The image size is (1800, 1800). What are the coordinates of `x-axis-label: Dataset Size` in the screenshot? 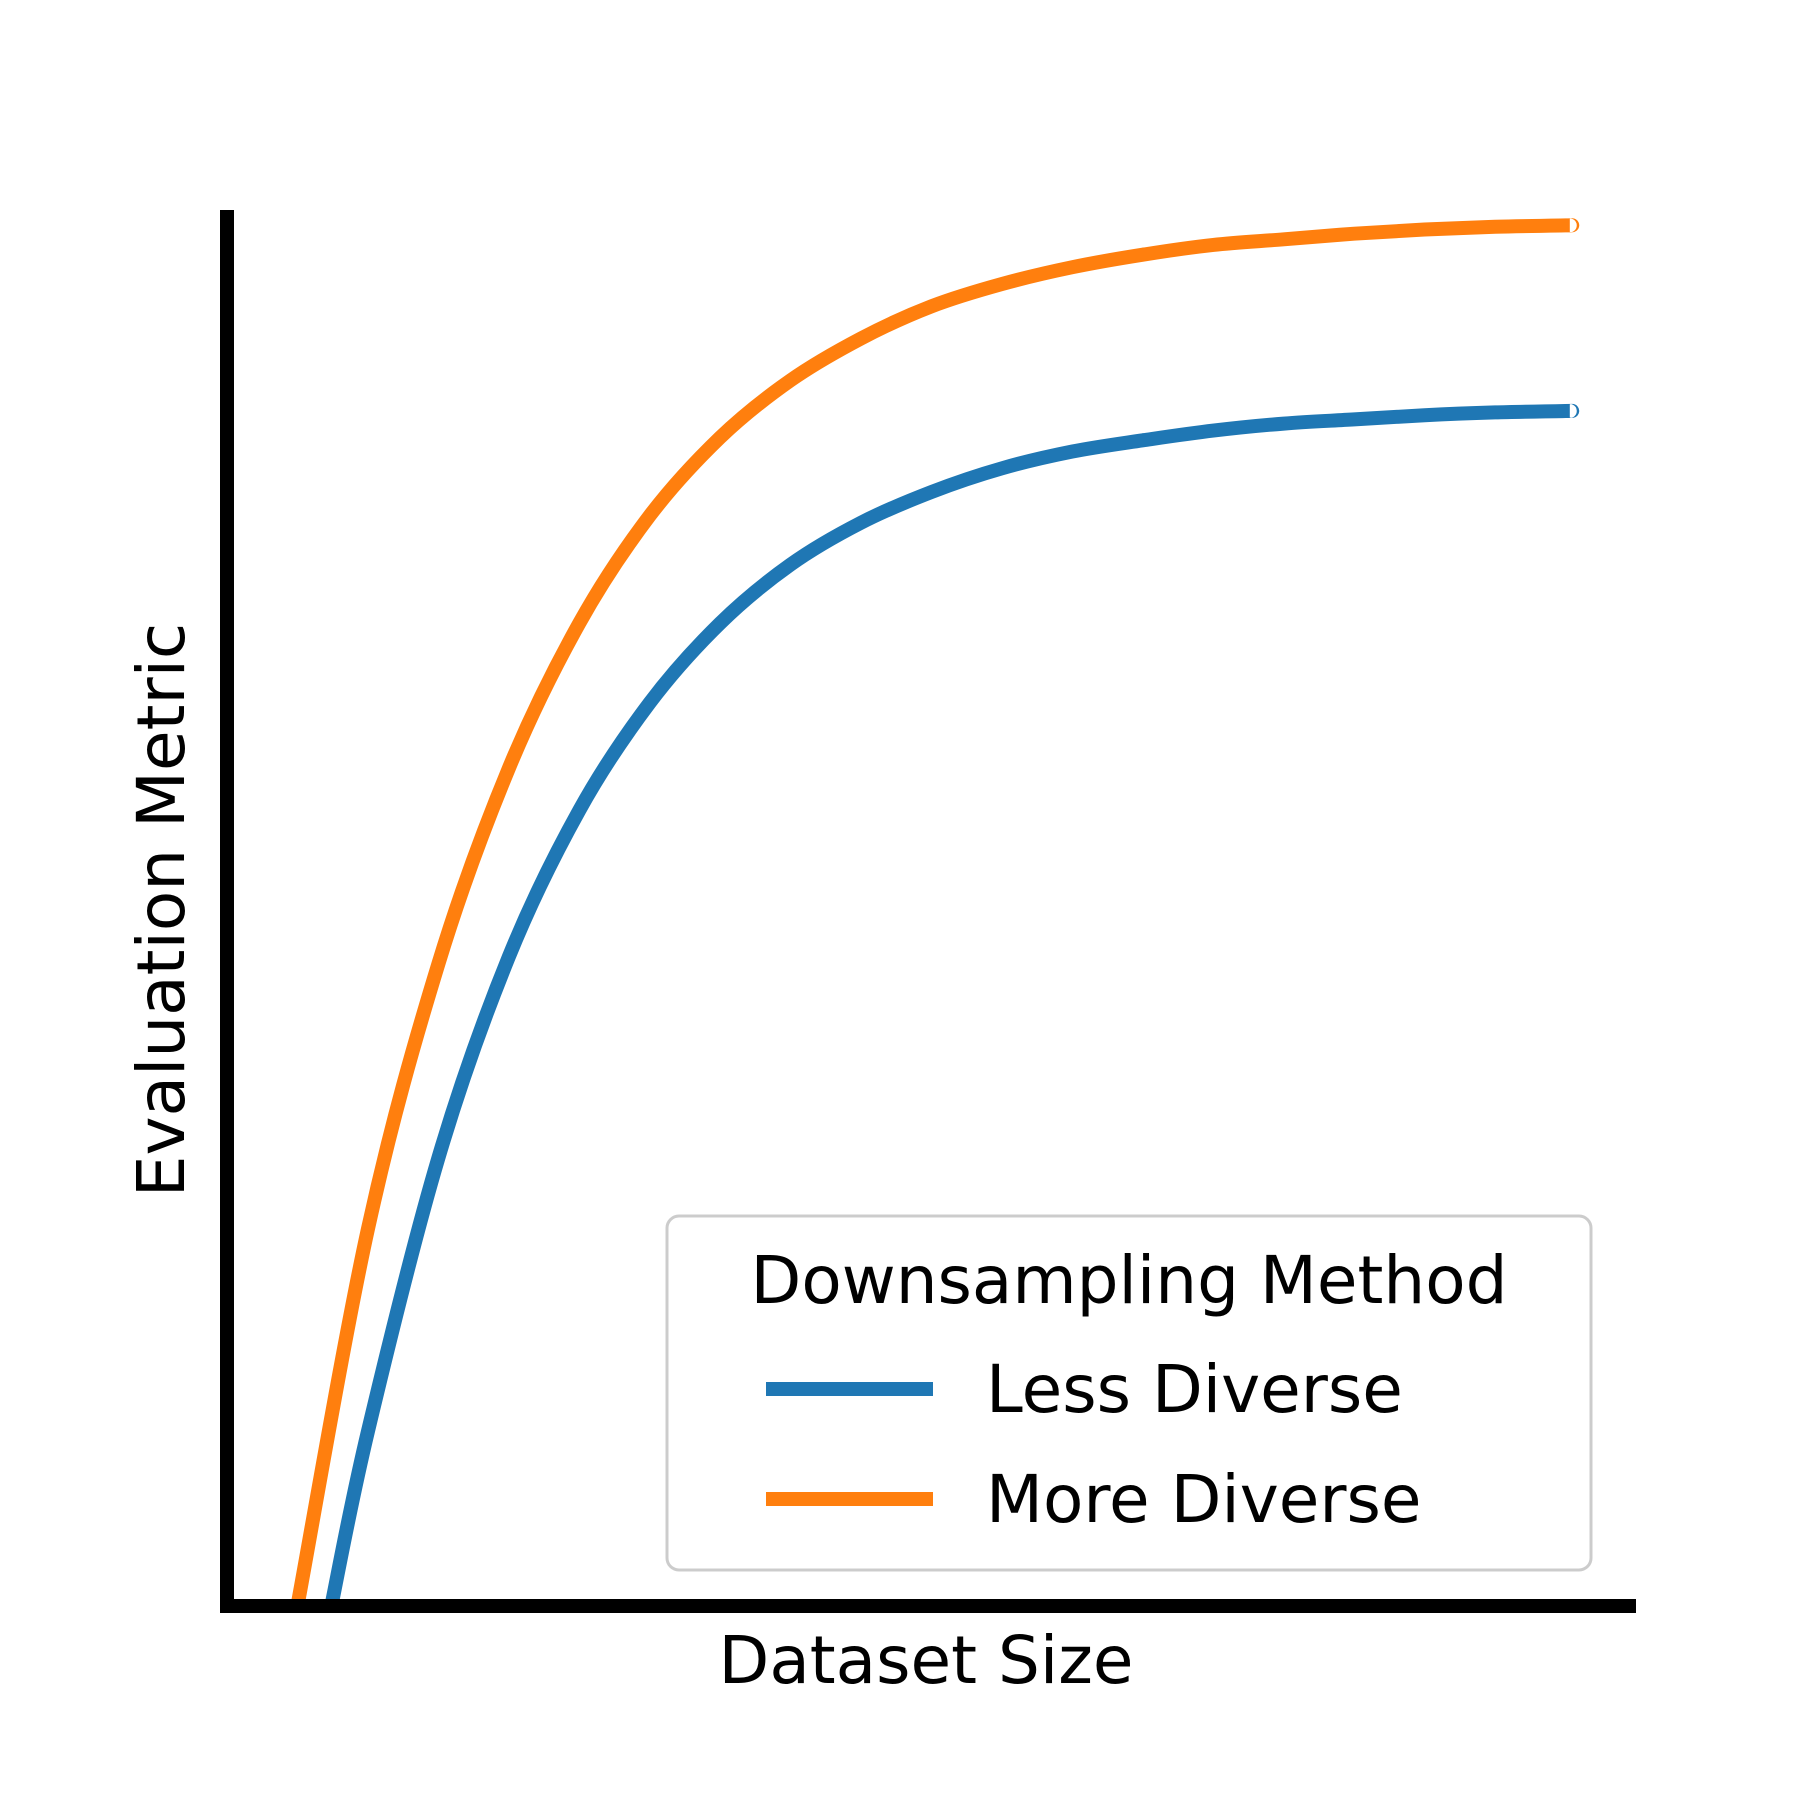 It's located at (926, 1660).